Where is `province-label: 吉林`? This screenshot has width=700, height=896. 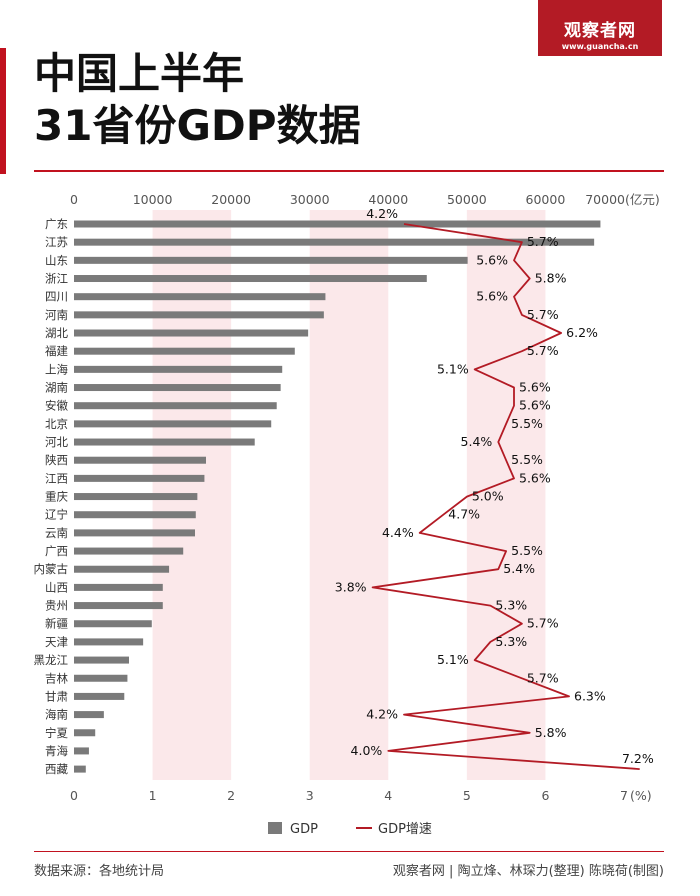
province-label: 吉林 is located at coordinates (56, 678).